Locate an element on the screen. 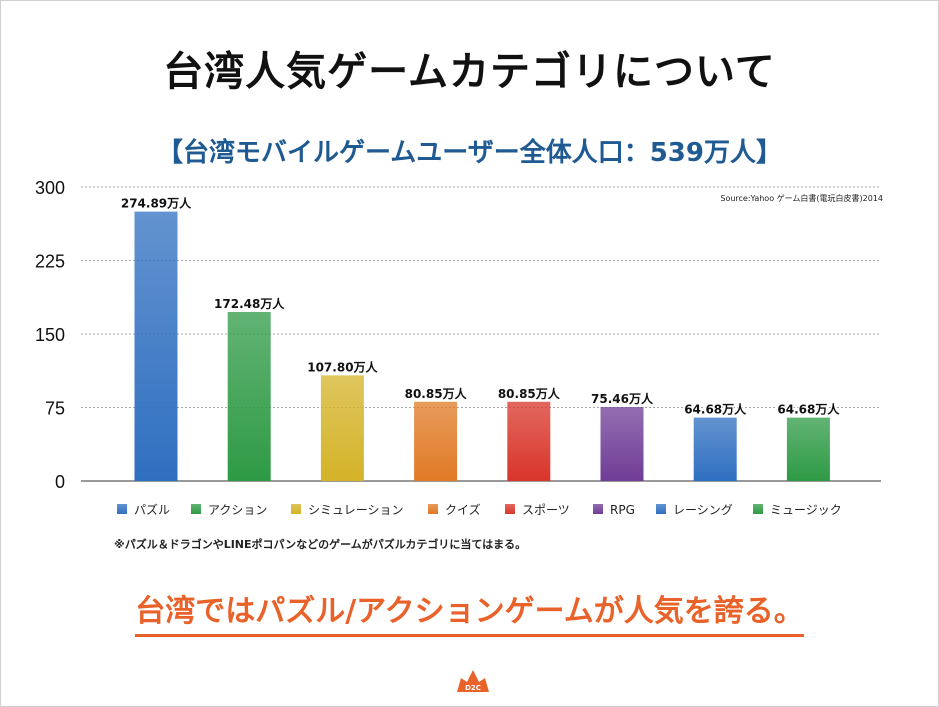 The image size is (939, 707). source-note: Source:Yahoo ゲーム白書(電玩白皮書)2014 is located at coordinates (801, 198).